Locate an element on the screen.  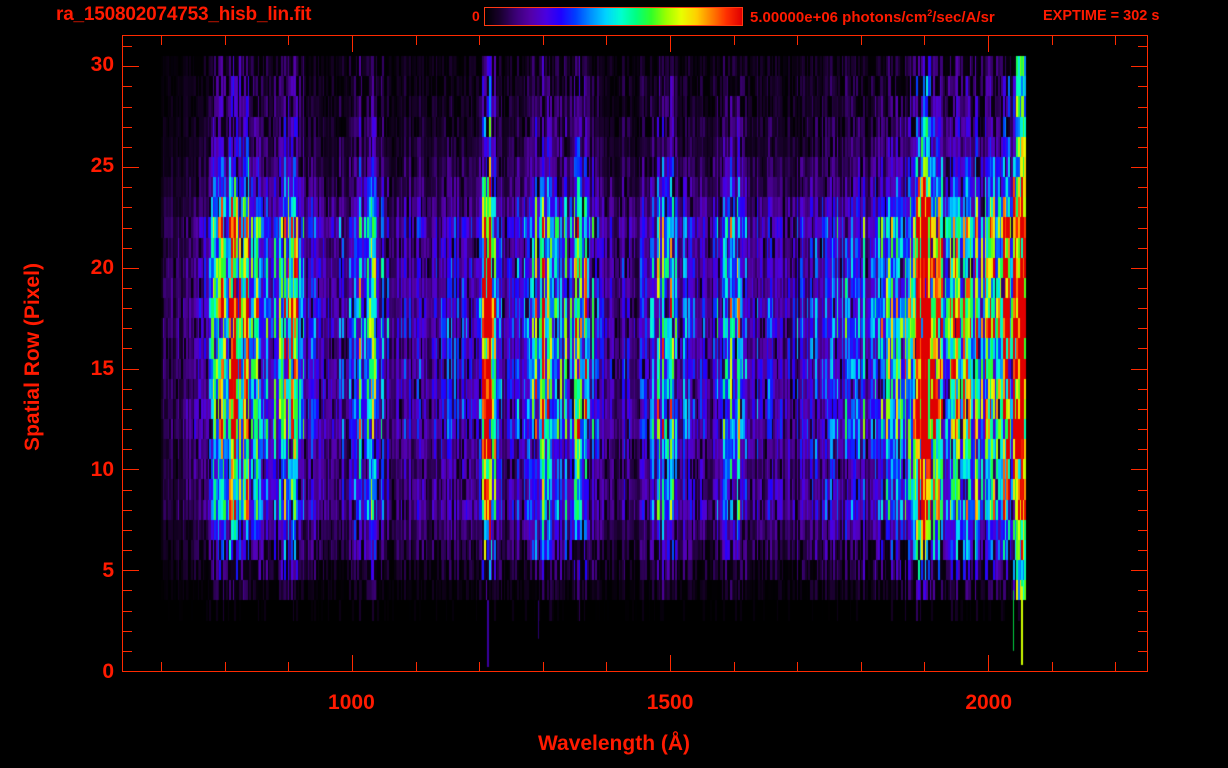
page-title: ra_150802074753_hisb_lin.fit is located at coordinates (184, 14).